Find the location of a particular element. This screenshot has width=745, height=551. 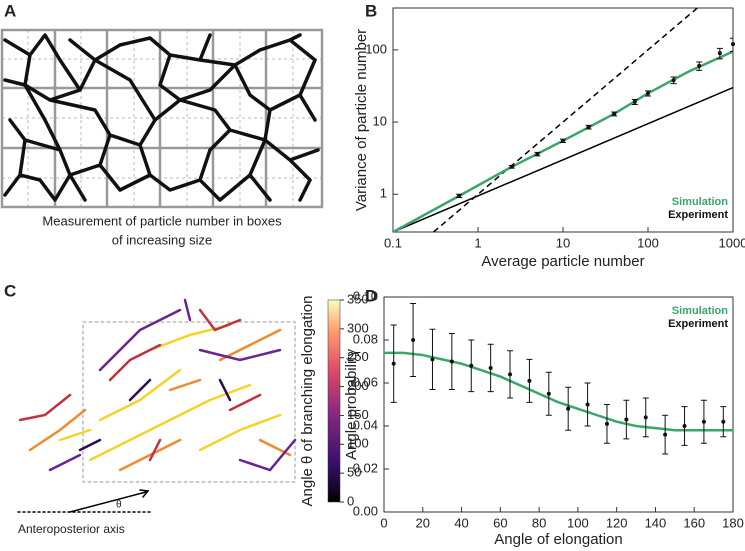

x-tick-label: 40 is located at coordinates (461, 522).